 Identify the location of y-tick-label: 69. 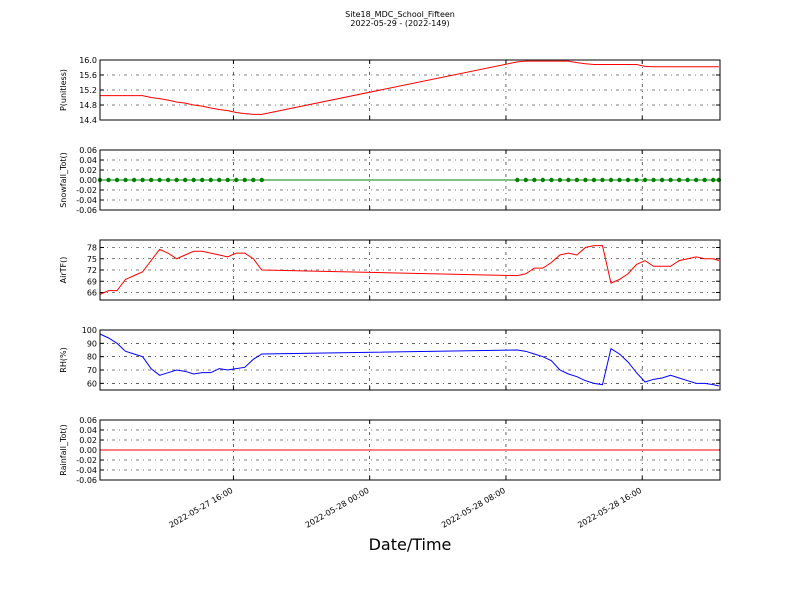
(92, 281).